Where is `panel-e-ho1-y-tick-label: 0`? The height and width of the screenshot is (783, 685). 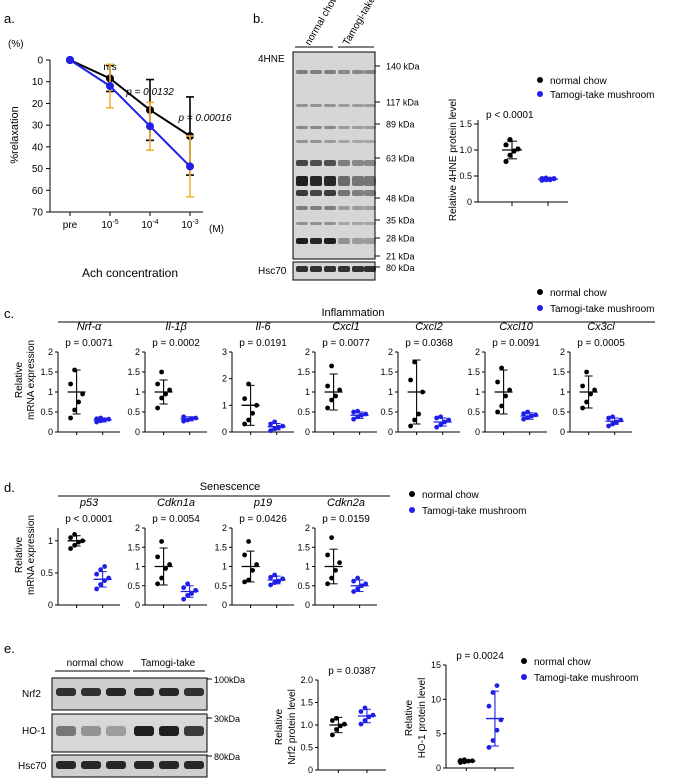 panel-e-ho1-y-tick-label: 0 is located at coordinates (438, 768).